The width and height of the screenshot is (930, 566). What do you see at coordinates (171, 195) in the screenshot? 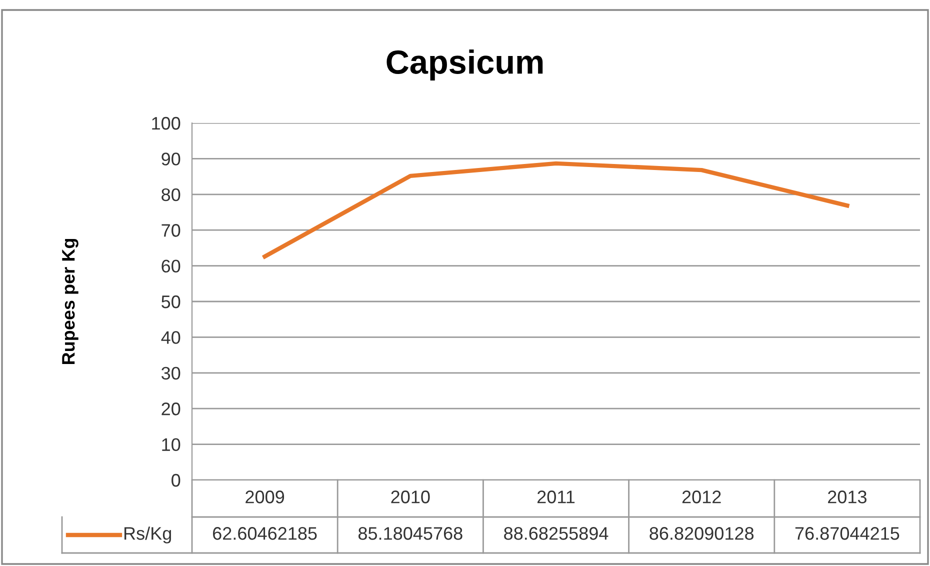
I see `y-tick-label: 80` at bounding box center [171, 195].